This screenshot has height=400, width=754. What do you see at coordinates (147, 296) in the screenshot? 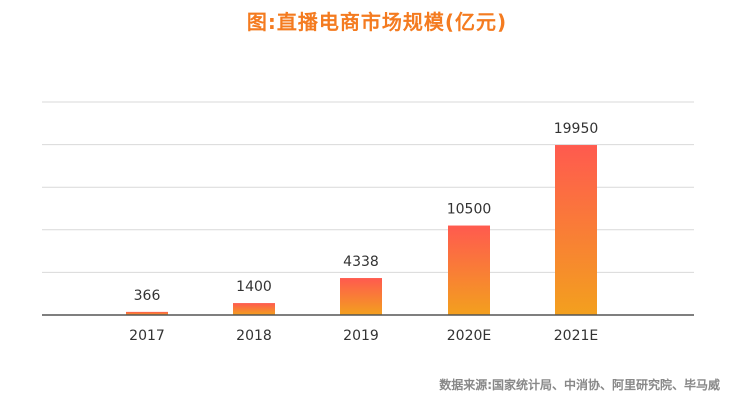
I see `value-label-2017: 366` at bounding box center [147, 296].